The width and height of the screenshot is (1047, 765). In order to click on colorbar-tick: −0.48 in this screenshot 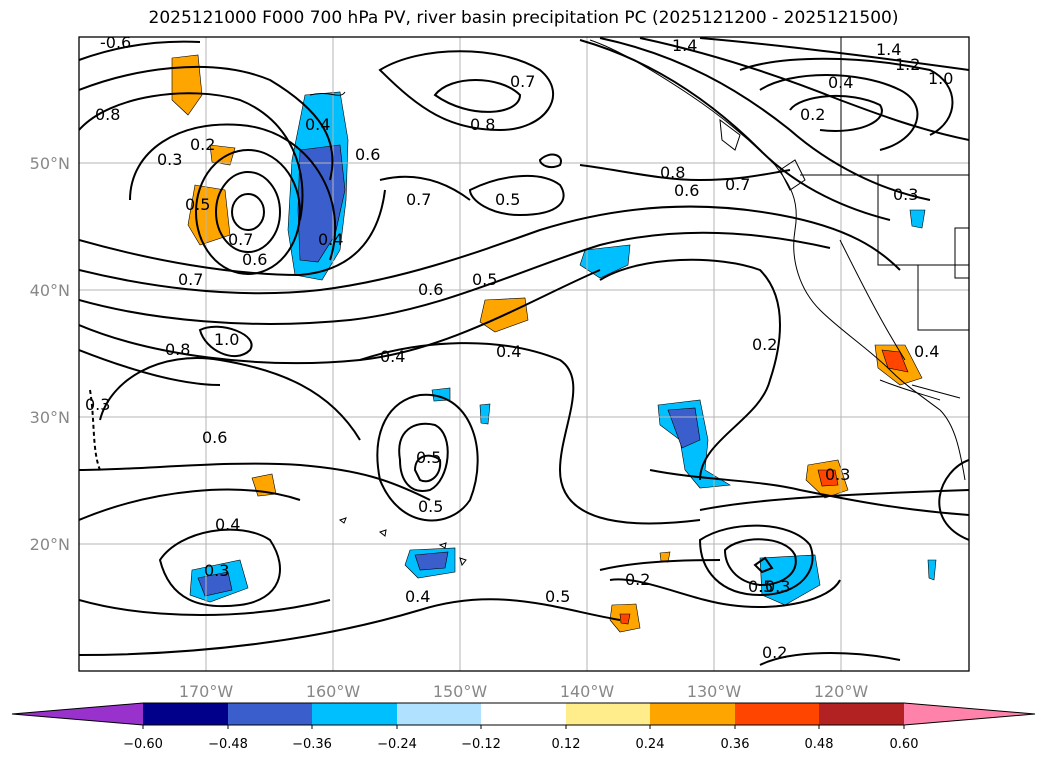, I will do `click(228, 744)`.